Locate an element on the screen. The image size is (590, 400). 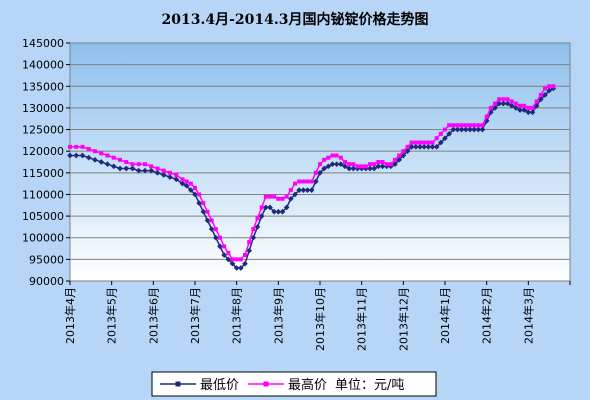
x-tick-label: 2013年6月 is located at coordinates (153, 315).